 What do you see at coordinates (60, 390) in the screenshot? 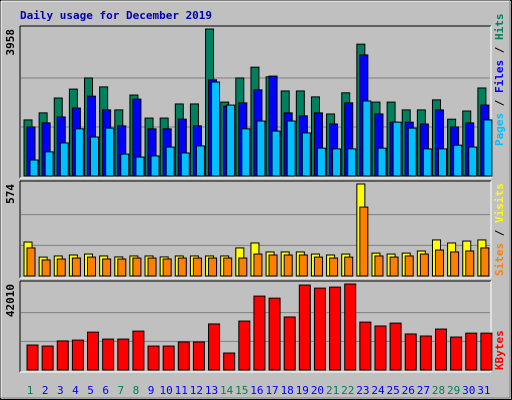
I see `x-tick-label: 3` at bounding box center [60, 390].